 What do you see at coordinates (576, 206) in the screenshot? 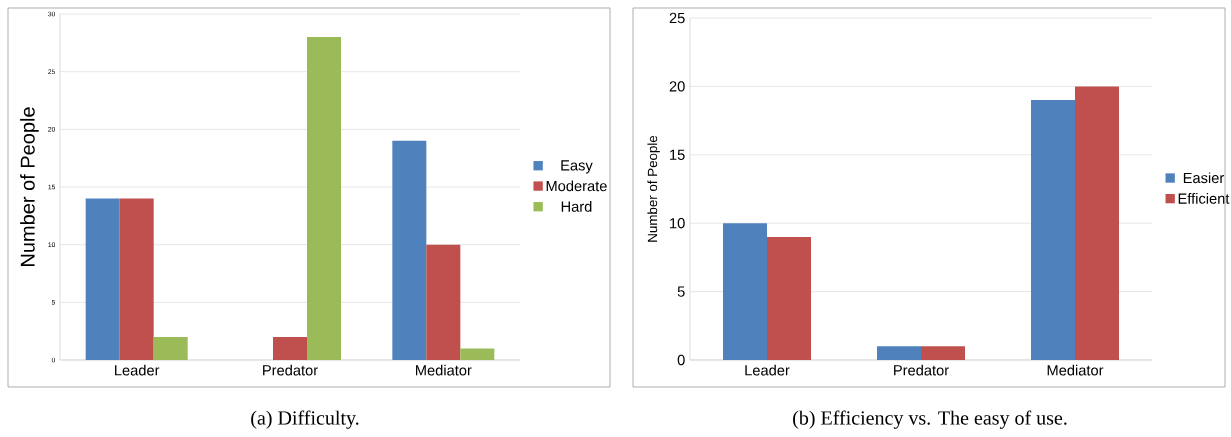
I see `legend-label: Hard` at bounding box center [576, 206].